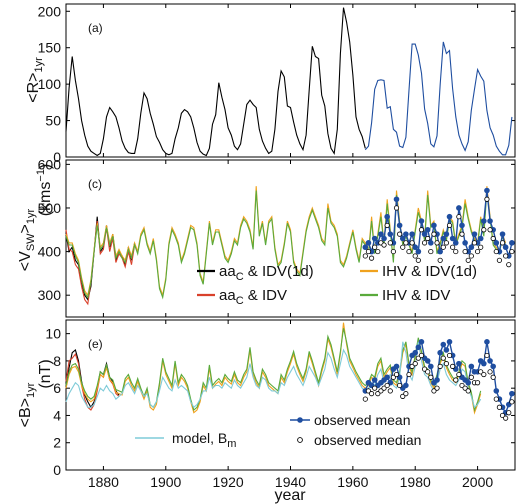 The image size is (520, 504). What do you see at coordinates (438, 98) in the screenshot?
I see `observed-line` at bounding box center [438, 98].